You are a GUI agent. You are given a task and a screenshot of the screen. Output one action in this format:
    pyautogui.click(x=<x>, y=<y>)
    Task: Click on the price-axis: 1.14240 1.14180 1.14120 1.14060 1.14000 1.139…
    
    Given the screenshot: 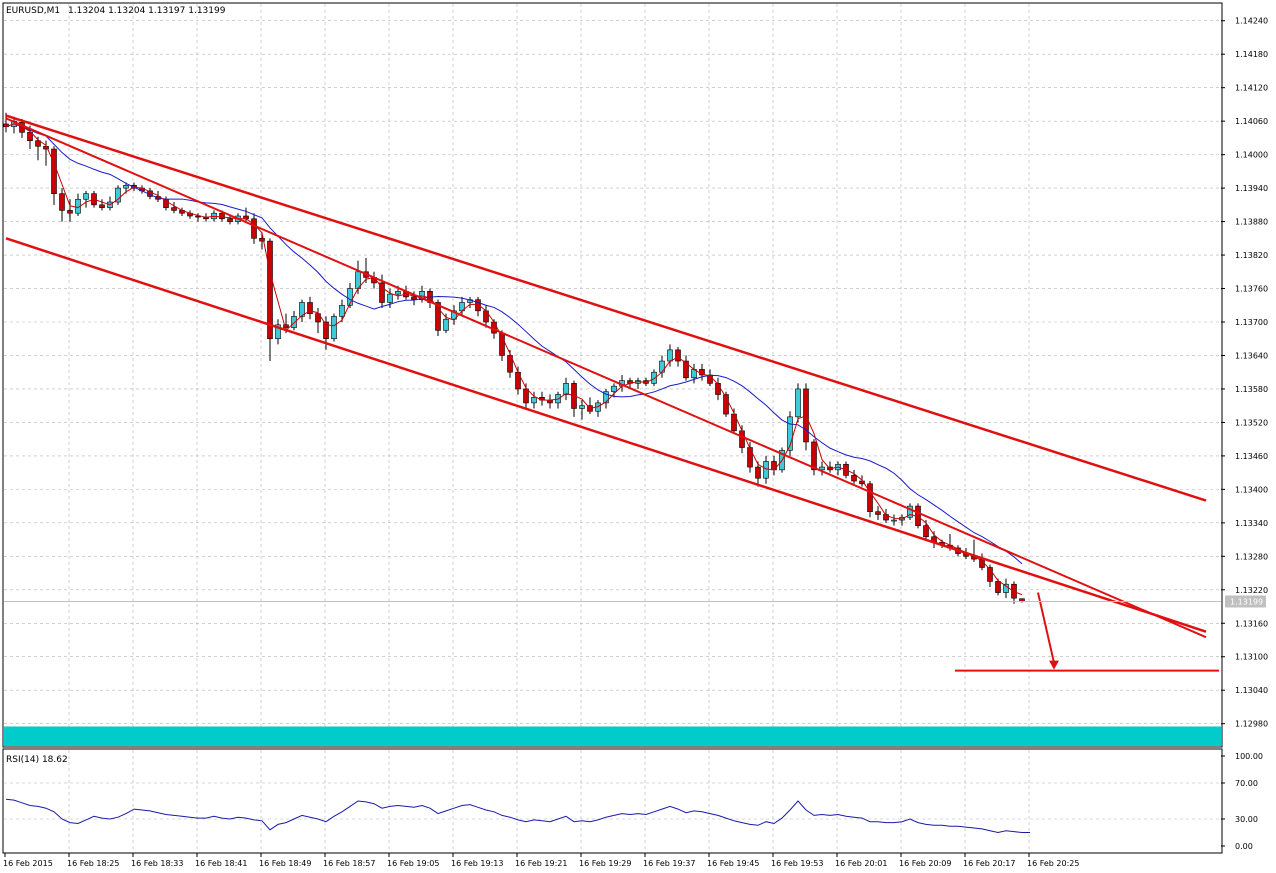 What is the action you would take?
    pyautogui.click(x=1244, y=373)
    